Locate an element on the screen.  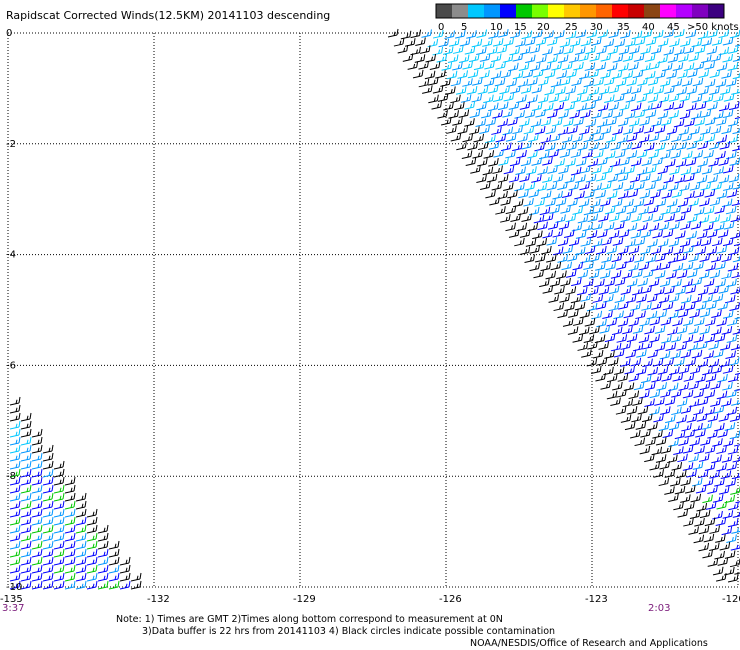
lat-tick-label: -6 is located at coordinates (11, 365).